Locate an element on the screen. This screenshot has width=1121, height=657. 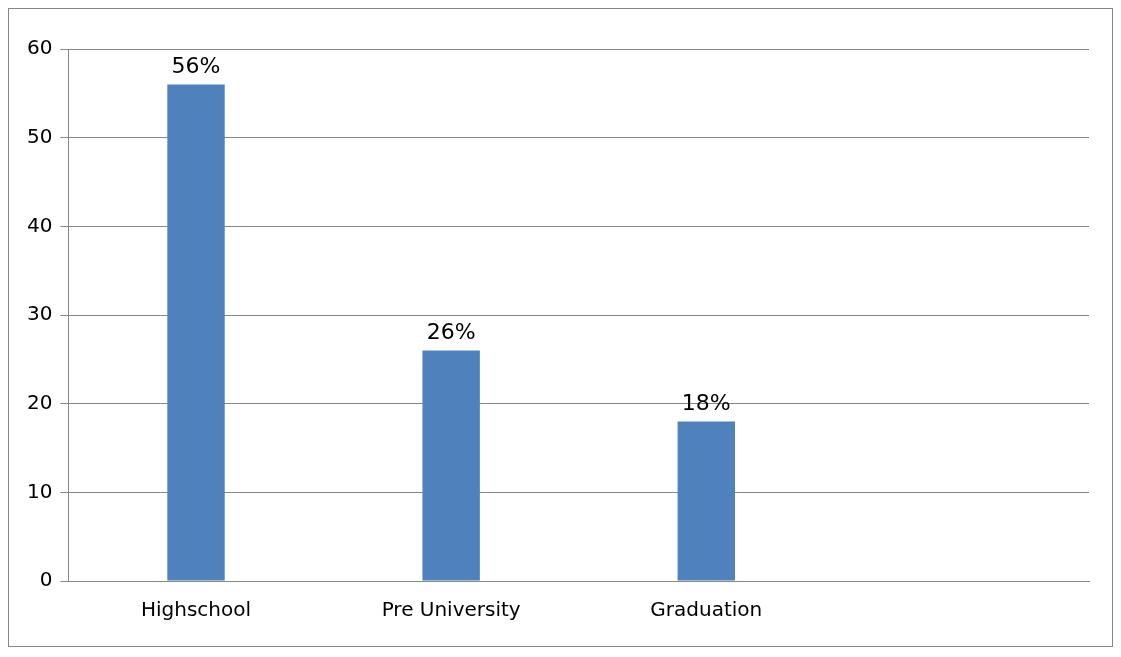
y-tick-label: 0 is located at coordinates (46, 579).